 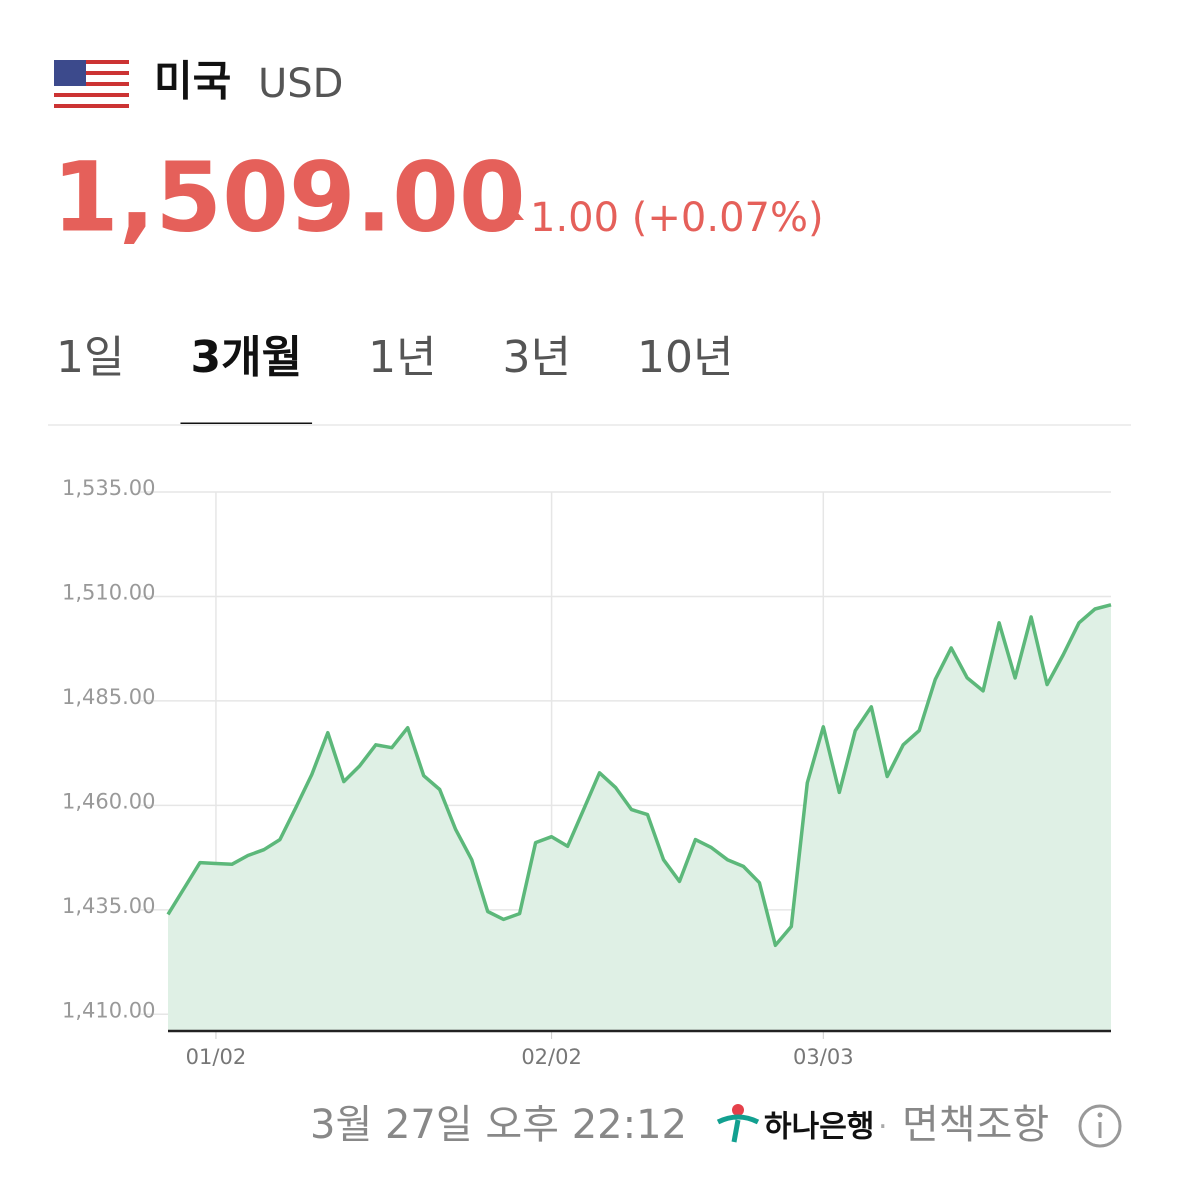 I want to click on x-tick-label: 01/02, so click(x=216, y=1057).